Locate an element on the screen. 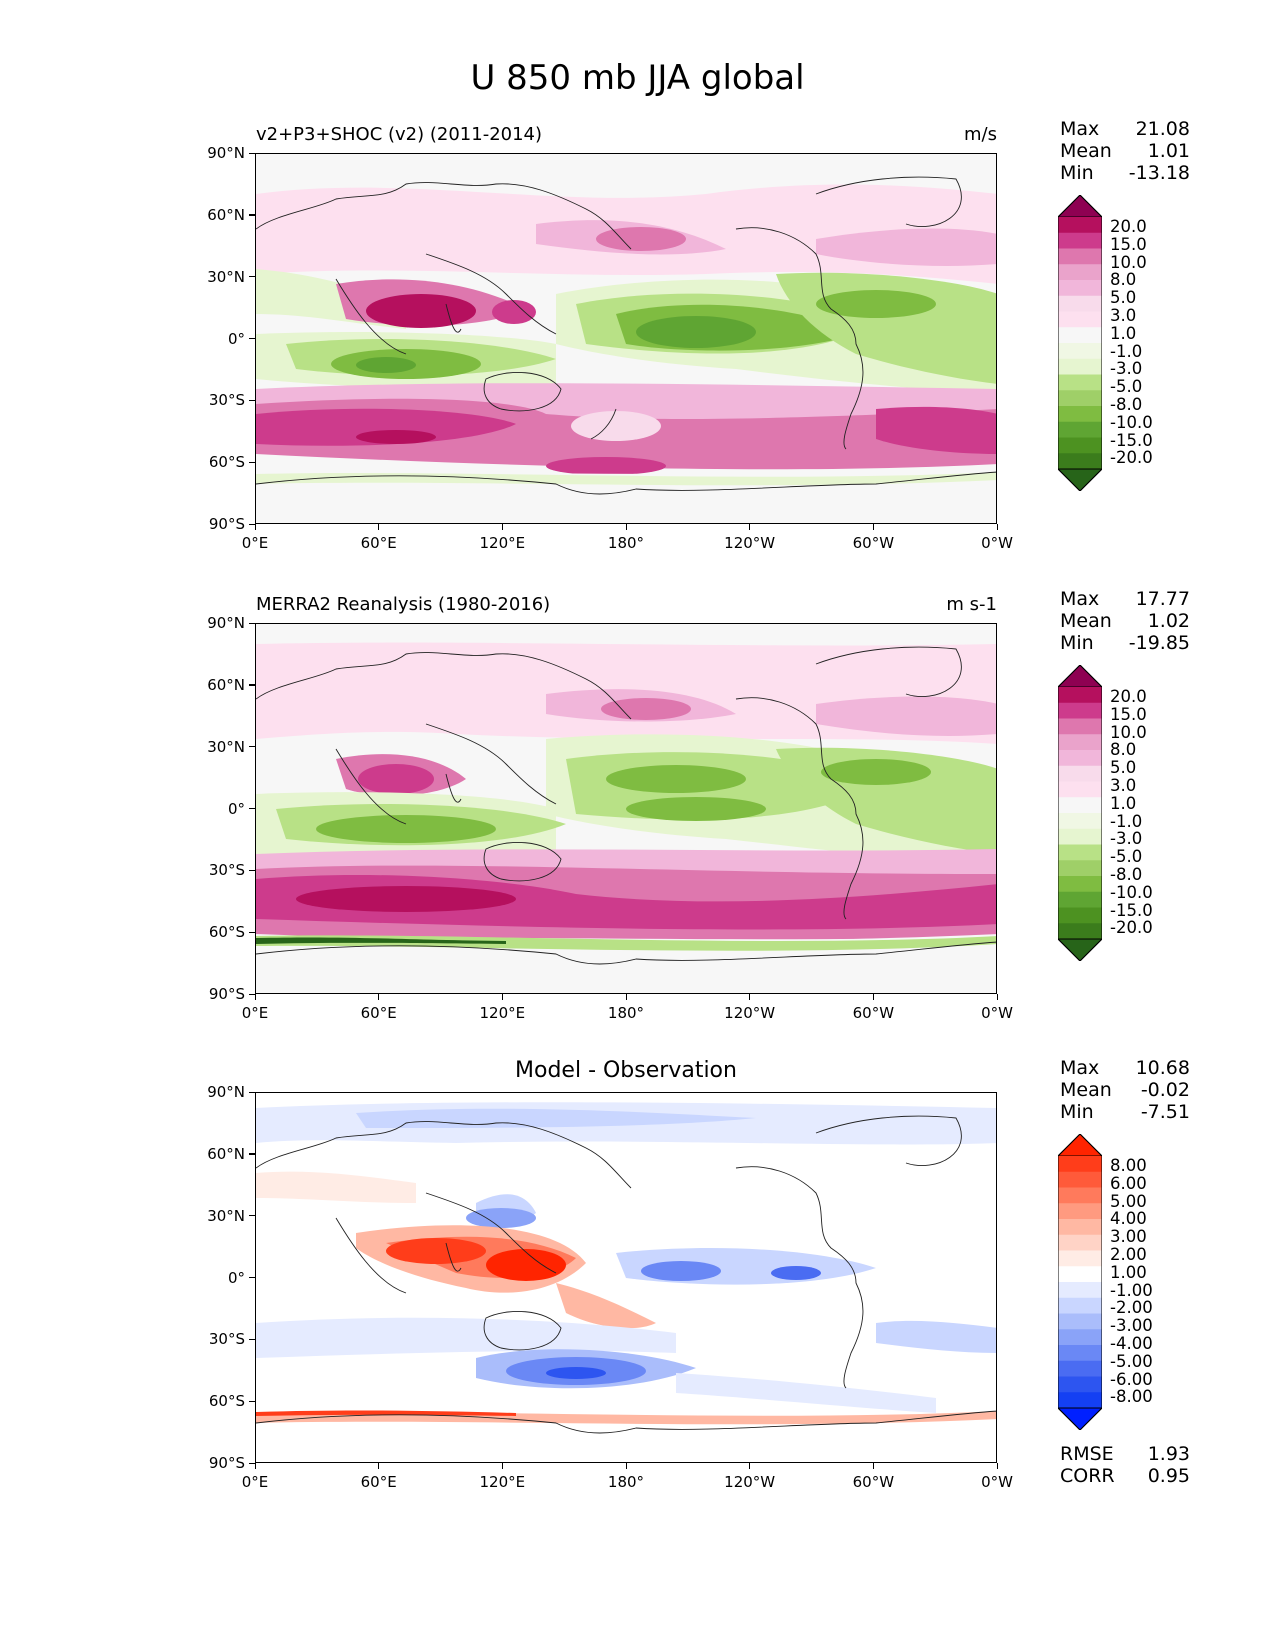  stat-max: Max 10.68 is located at coordinates (1125, 1068).